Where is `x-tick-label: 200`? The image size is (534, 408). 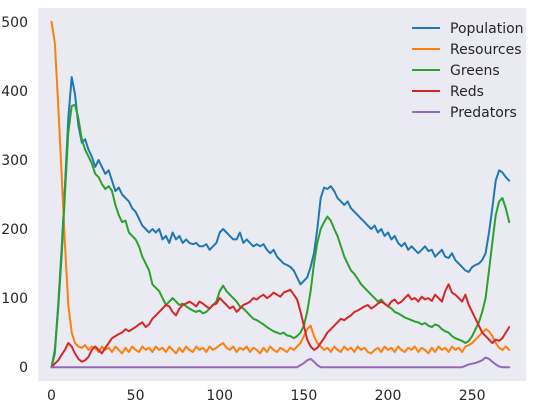
x-tick-label: 200 is located at coordinates (388, 396).